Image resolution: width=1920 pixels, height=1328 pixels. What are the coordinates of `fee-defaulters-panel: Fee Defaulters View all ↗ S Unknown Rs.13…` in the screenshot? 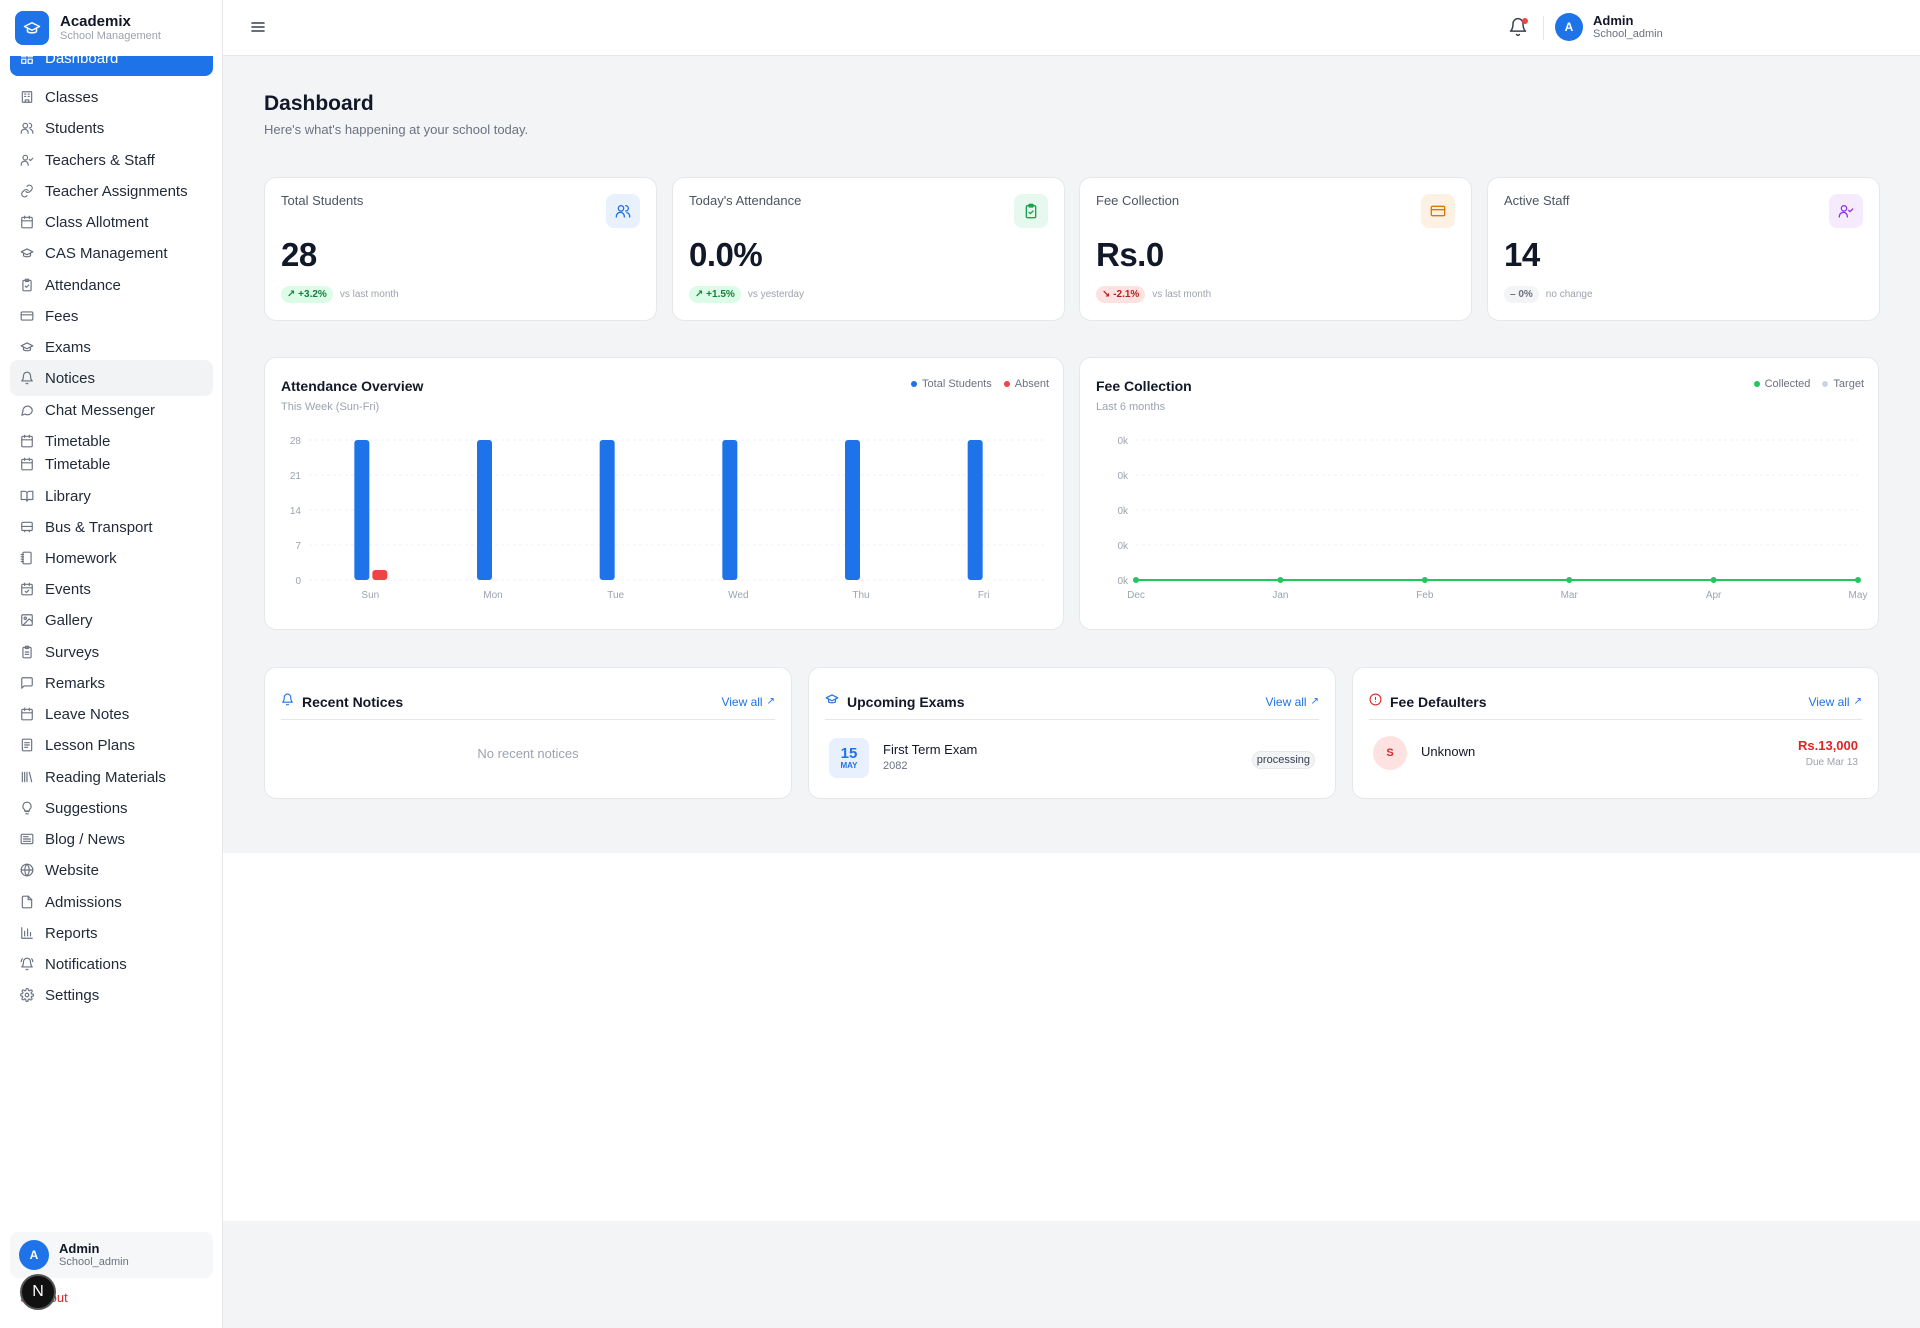 It's located at (1615, 733).